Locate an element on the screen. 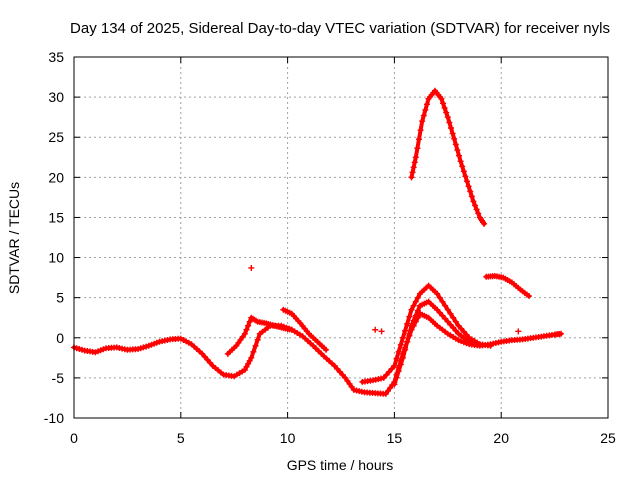 Image resolution: width=640 pixels, height=480 pixels. y-tick-label: 30 is located at coordinates (56, 97).